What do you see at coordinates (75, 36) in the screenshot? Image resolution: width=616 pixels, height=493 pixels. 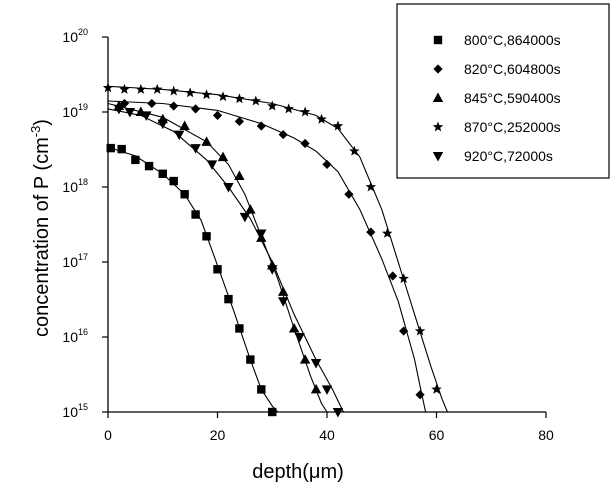 I see `y-tick-label: 1020` at bounding box center [75, 36].